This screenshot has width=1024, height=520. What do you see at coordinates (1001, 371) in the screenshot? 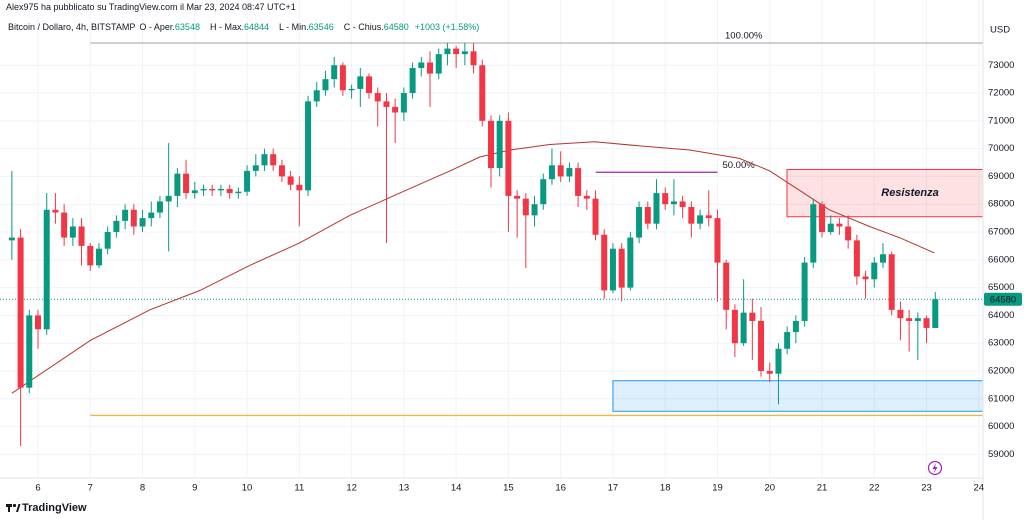
I see `y-tick-label: 62000` at bounding box center [1001, 371].